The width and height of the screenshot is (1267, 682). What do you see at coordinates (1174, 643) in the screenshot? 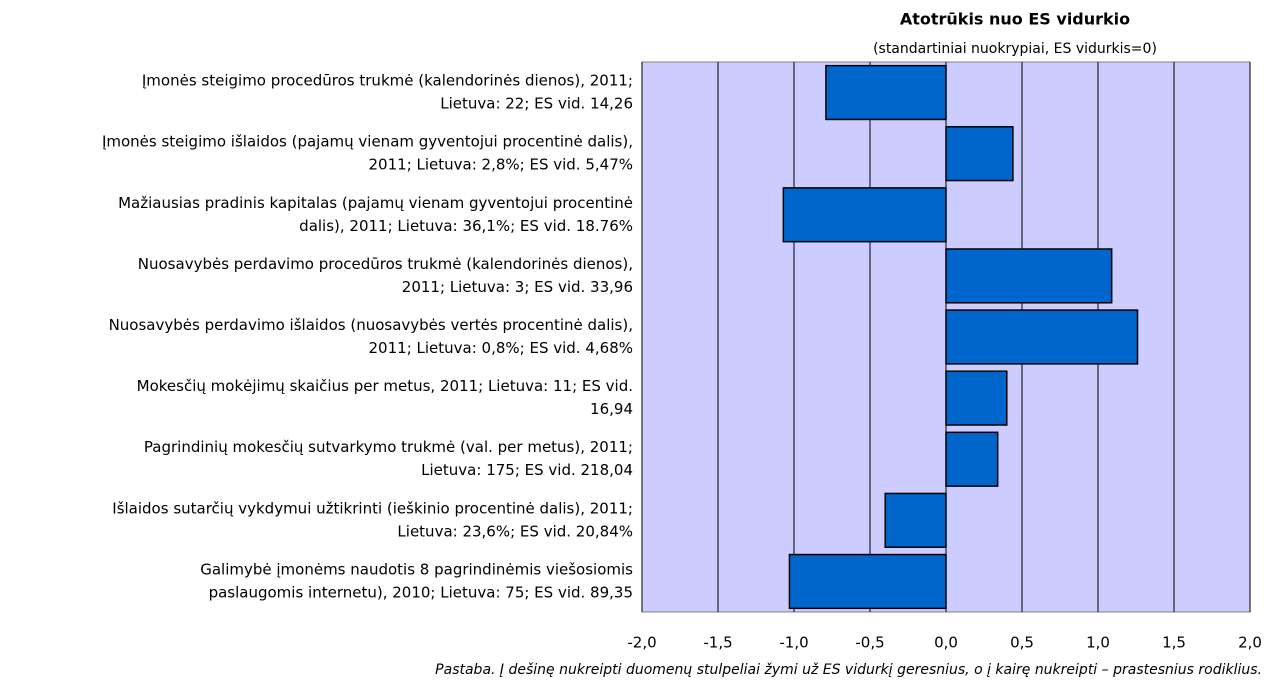
I see `x-tick-label: 1,5` at bounding box center [1174, 643].